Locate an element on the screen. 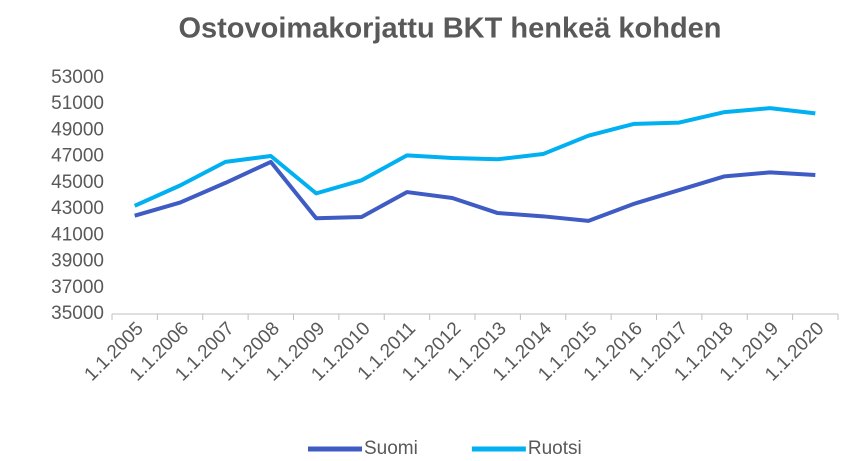  y-tick-label: 39000 is located at coordinates (77, 261).